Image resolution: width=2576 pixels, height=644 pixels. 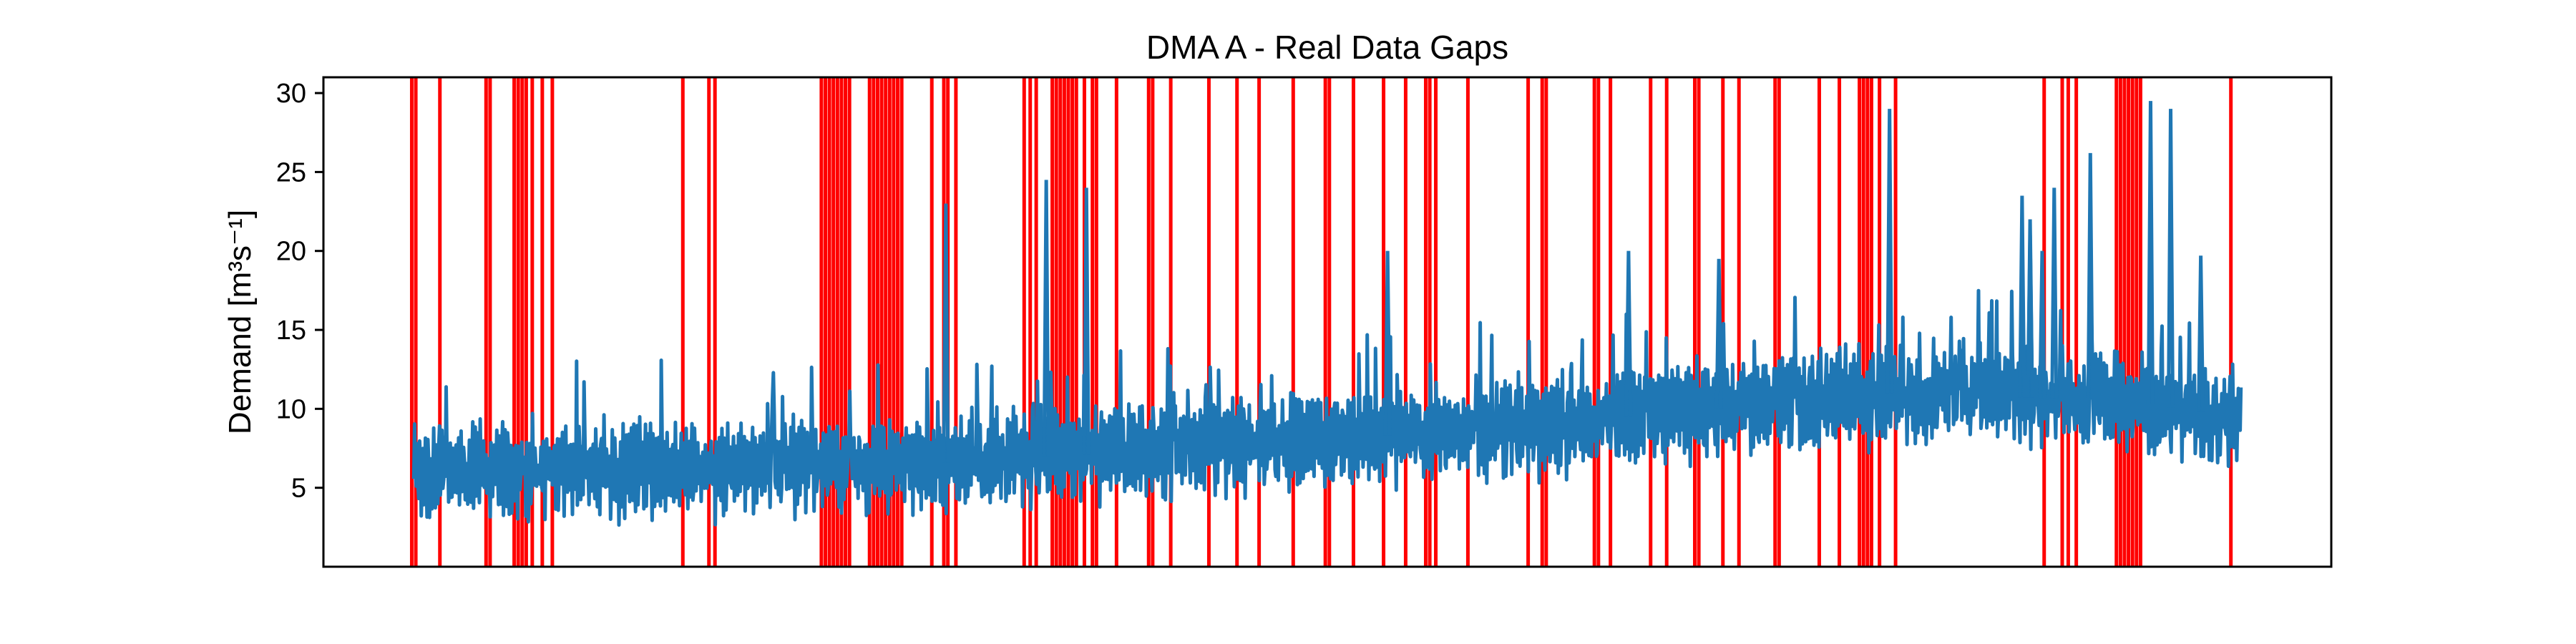 What do you see at coordinates (298, 489) in the screenshot?
I see `y-tick-label: 5` at bounding box center [298, 489].